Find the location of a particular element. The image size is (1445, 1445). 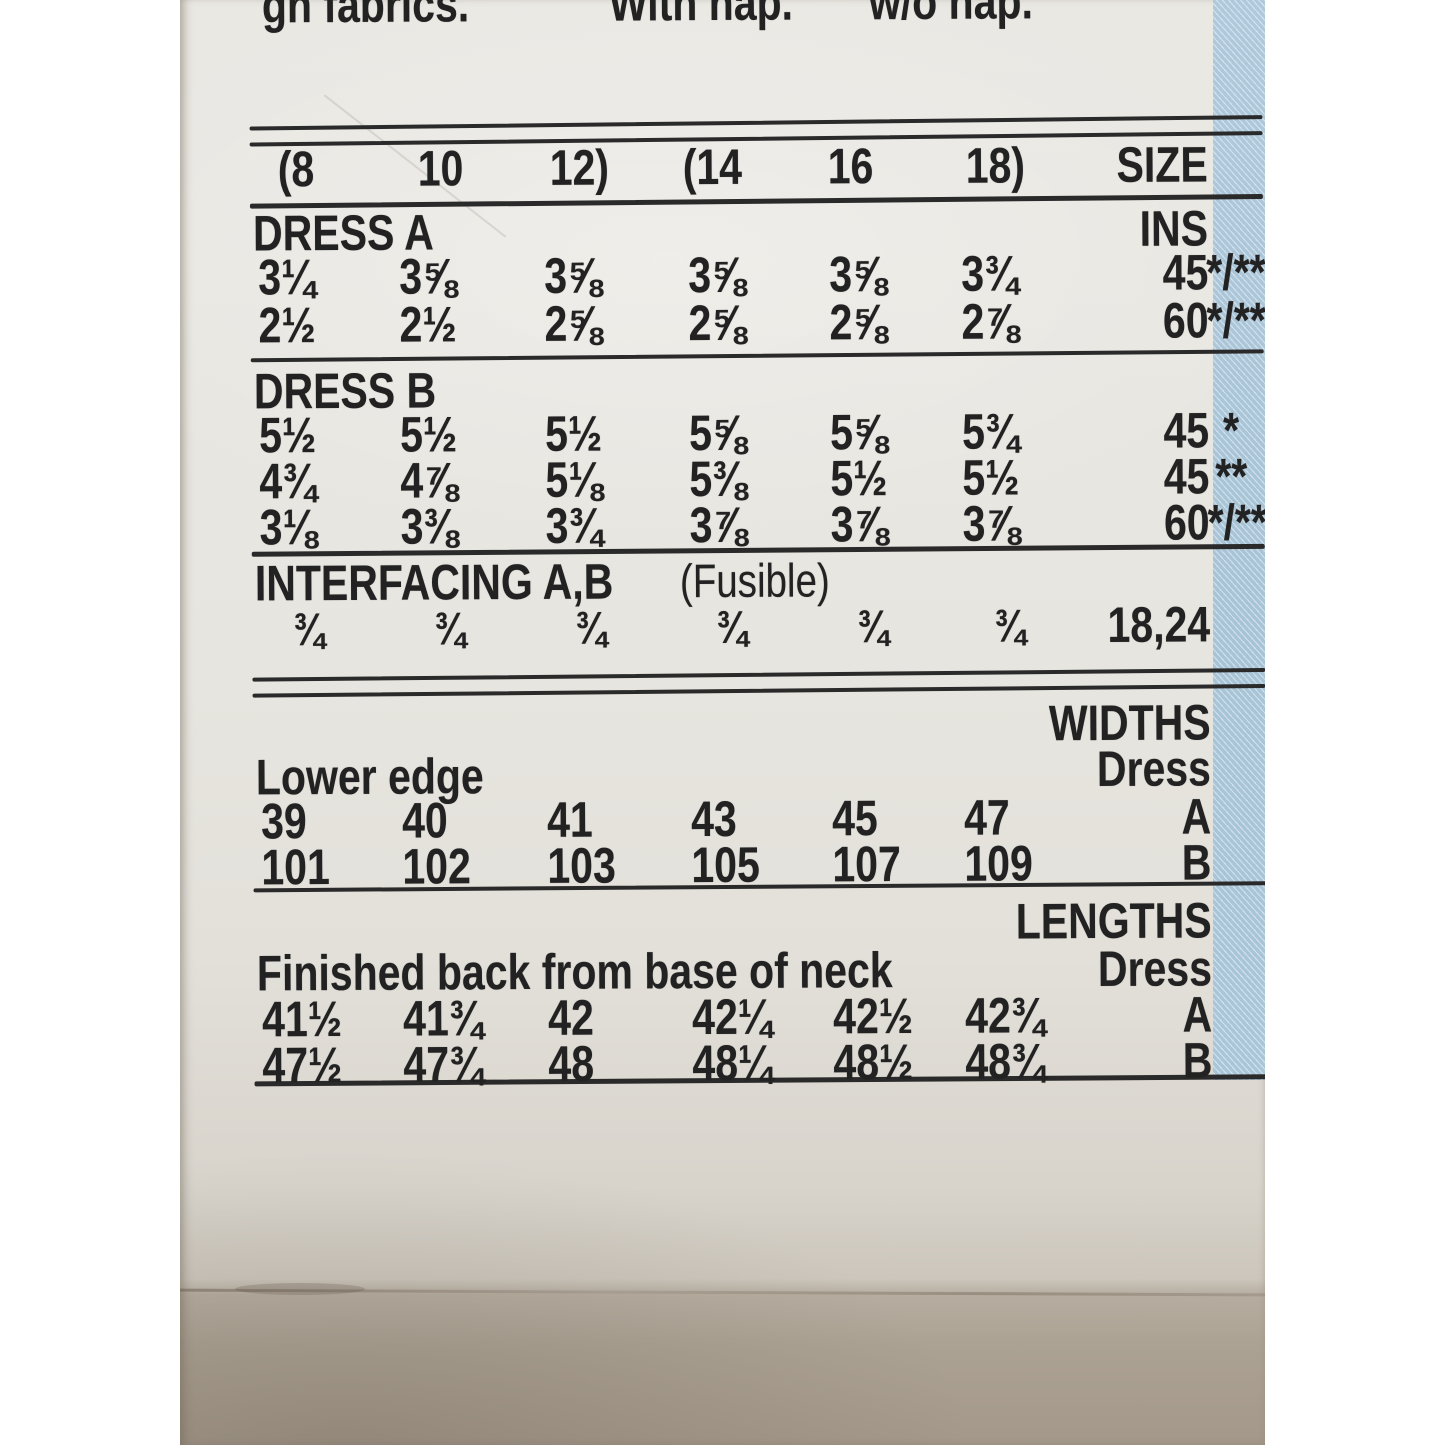

width-value: 101 is located at coordinates (295, 867).